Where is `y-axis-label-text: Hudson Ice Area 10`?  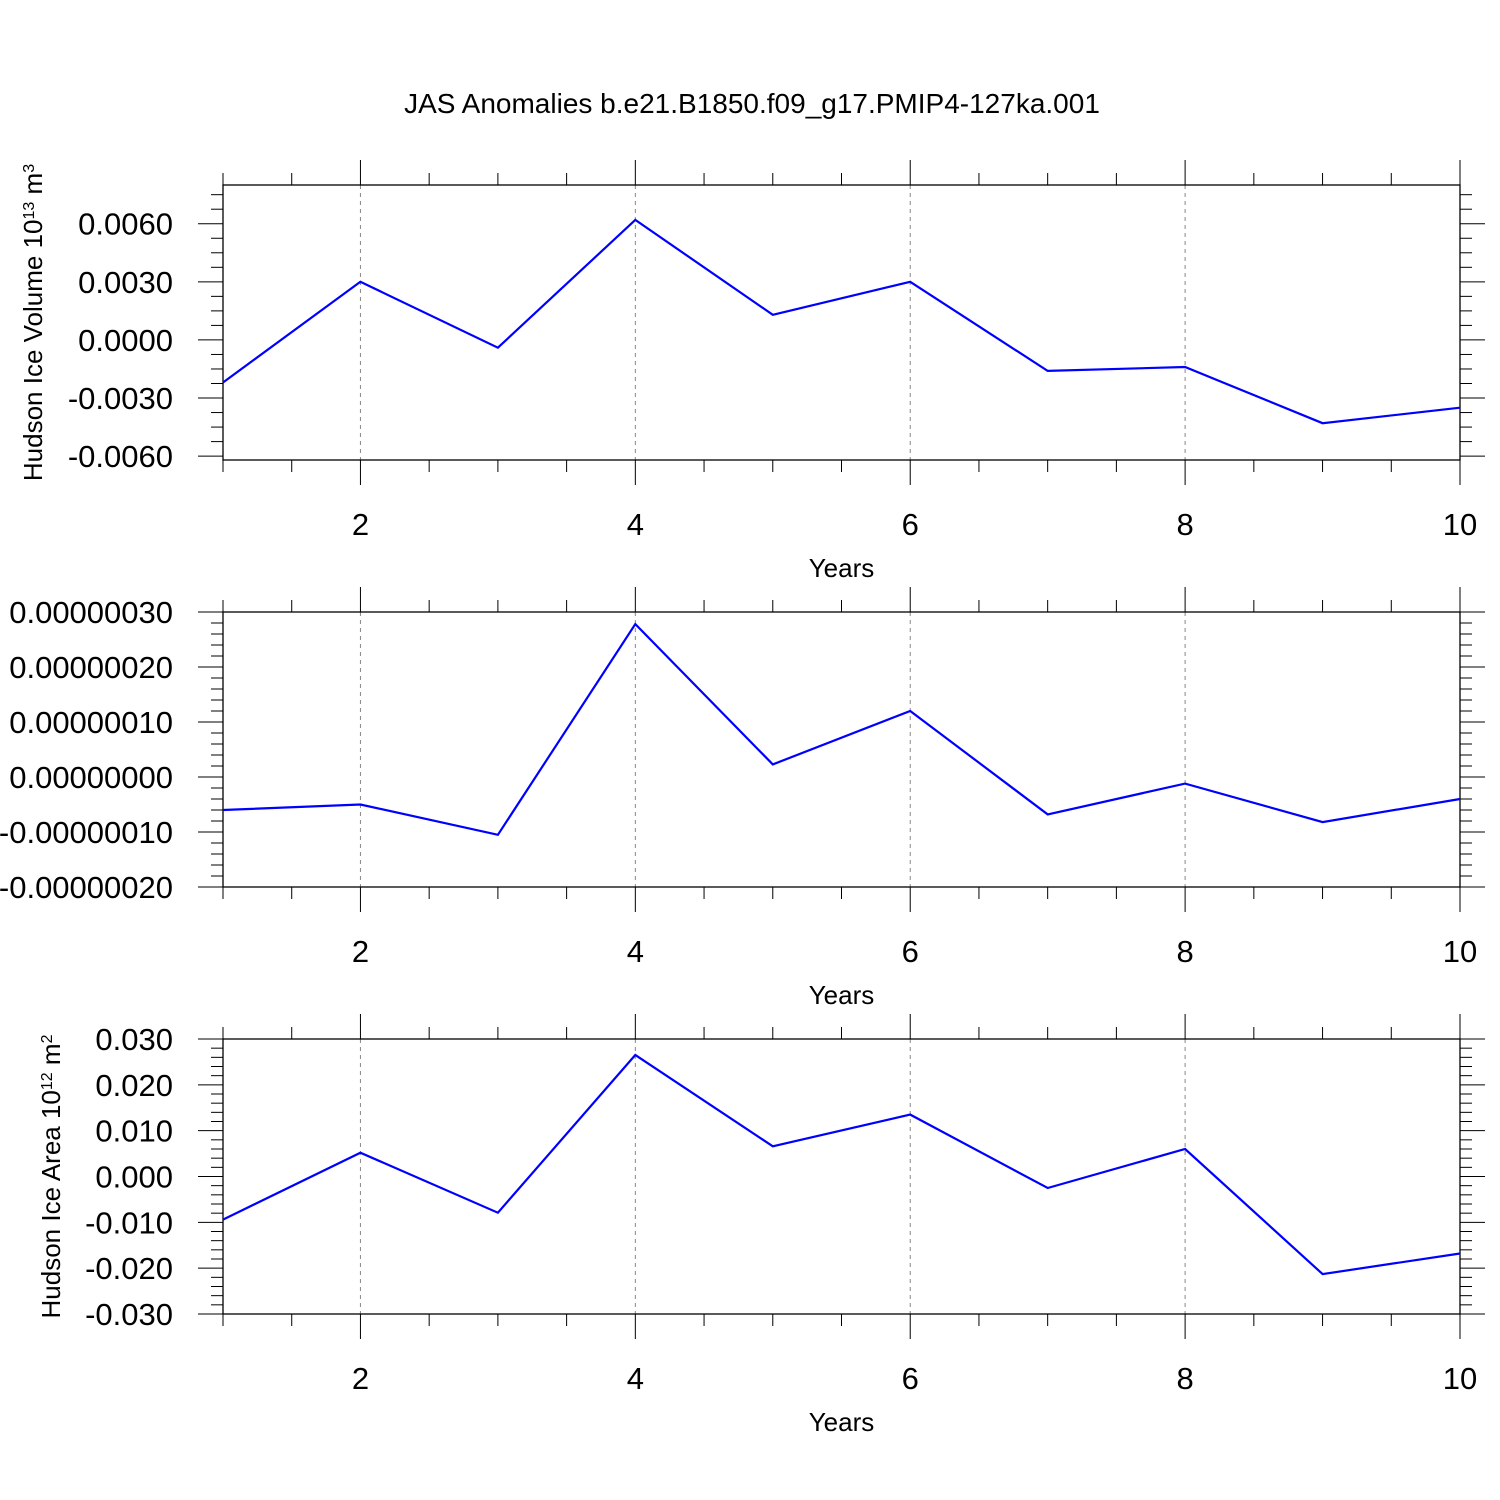
y-axis-label-text: Hudson Ice Area 10 is located at coordinates (51, 1204).